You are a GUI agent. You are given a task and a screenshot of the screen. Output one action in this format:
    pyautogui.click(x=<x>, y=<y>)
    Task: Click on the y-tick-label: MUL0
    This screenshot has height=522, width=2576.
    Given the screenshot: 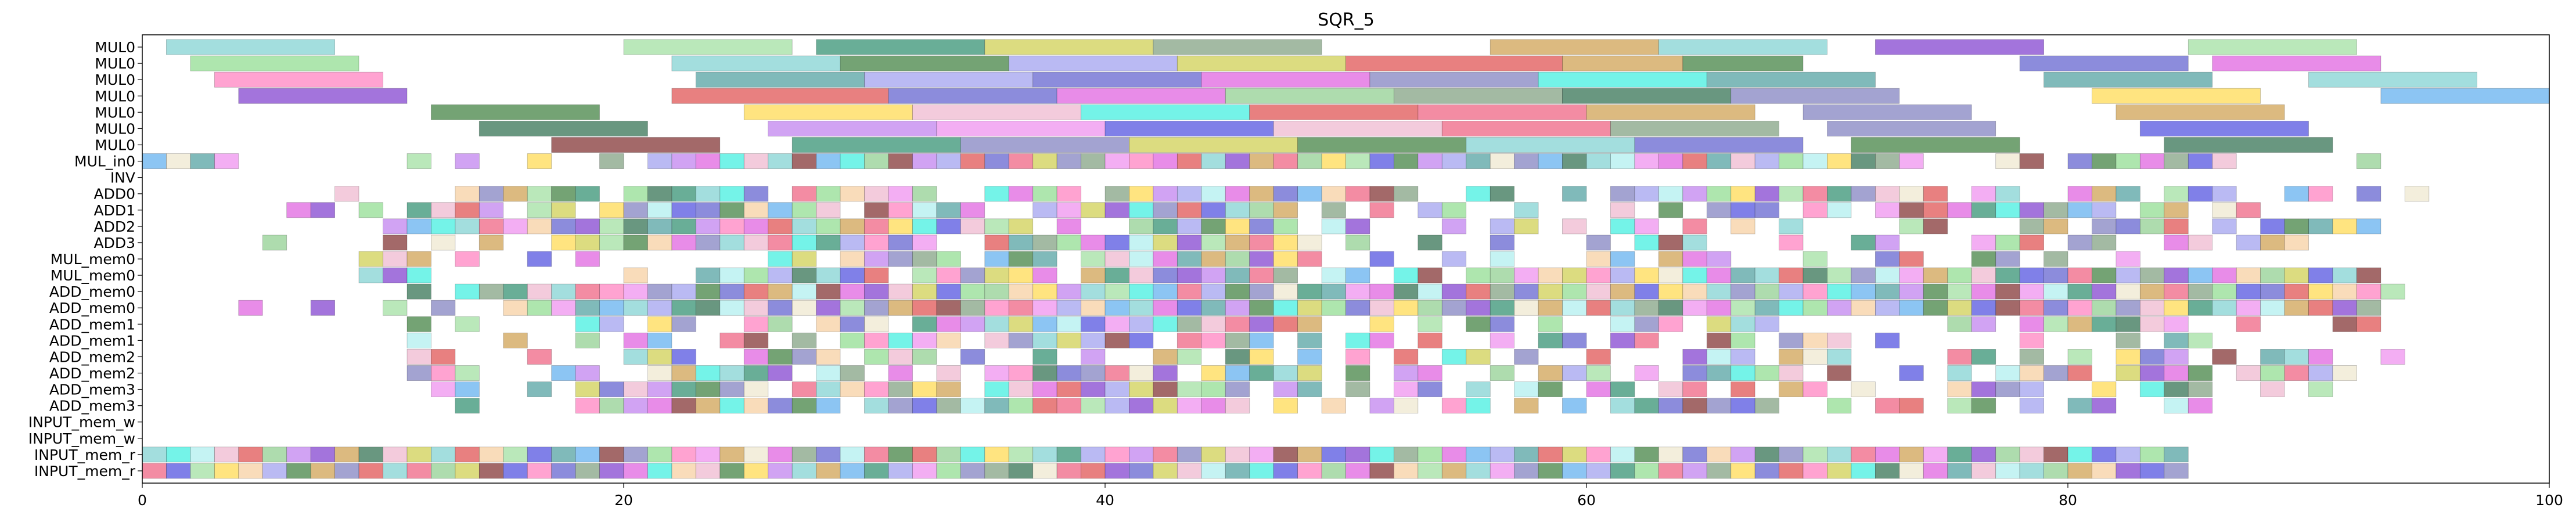 What is the action you would take?
    pyautogui.click(x=115, y=144)
    